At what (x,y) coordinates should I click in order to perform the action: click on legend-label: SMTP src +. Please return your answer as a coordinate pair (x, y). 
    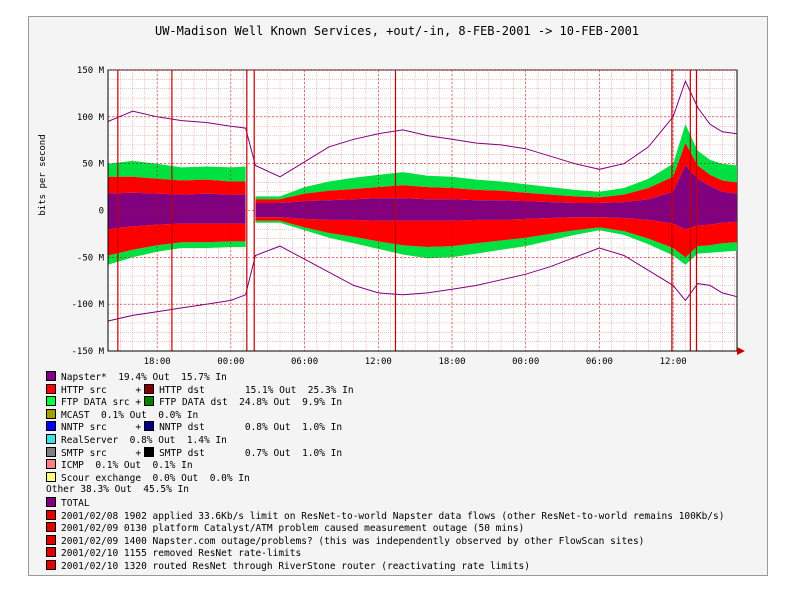
    Looking at the image, I should click on (101, 453).